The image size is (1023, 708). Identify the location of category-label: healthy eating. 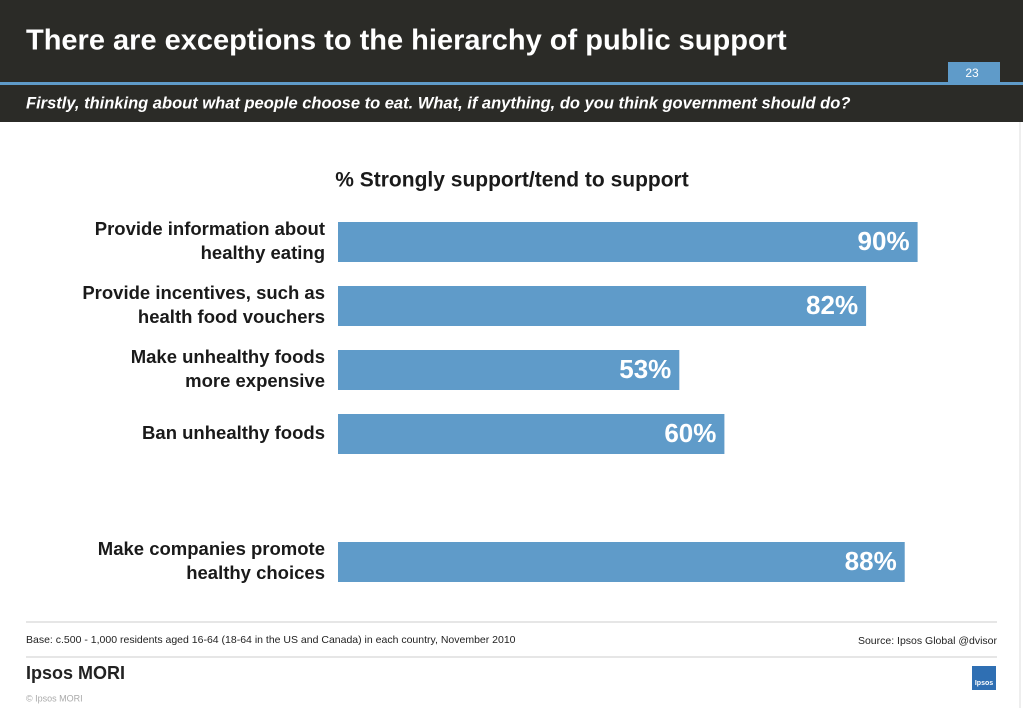
(263, 252).